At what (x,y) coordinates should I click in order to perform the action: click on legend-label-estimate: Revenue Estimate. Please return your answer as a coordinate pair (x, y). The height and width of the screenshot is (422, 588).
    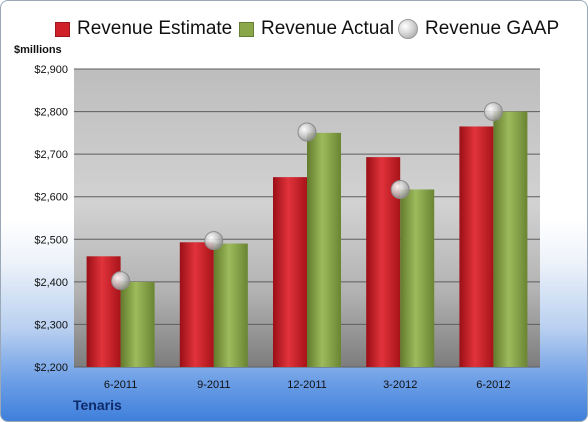
    Looking at the image, I should click on (155, 28).